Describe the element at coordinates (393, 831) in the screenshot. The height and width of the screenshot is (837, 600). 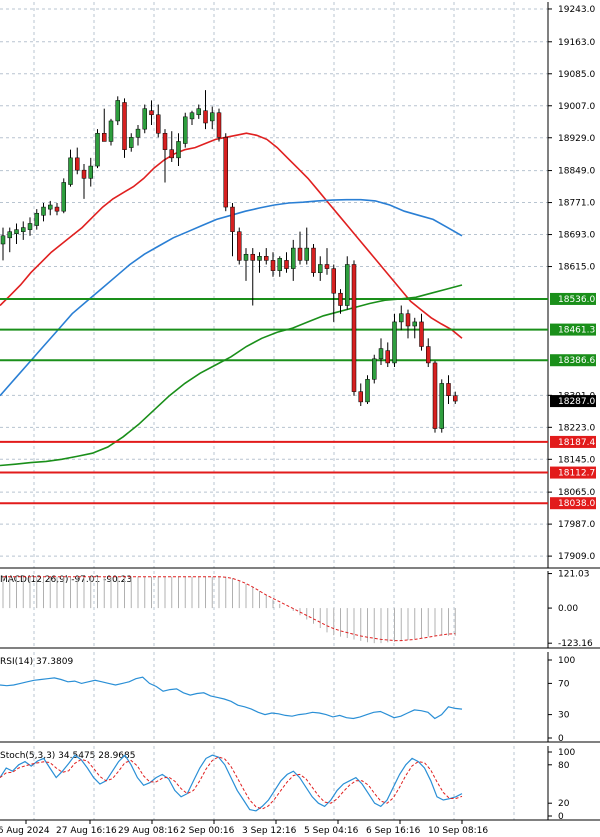
I see `x-tick-label-6: 6 Sep 16:16` at that location.